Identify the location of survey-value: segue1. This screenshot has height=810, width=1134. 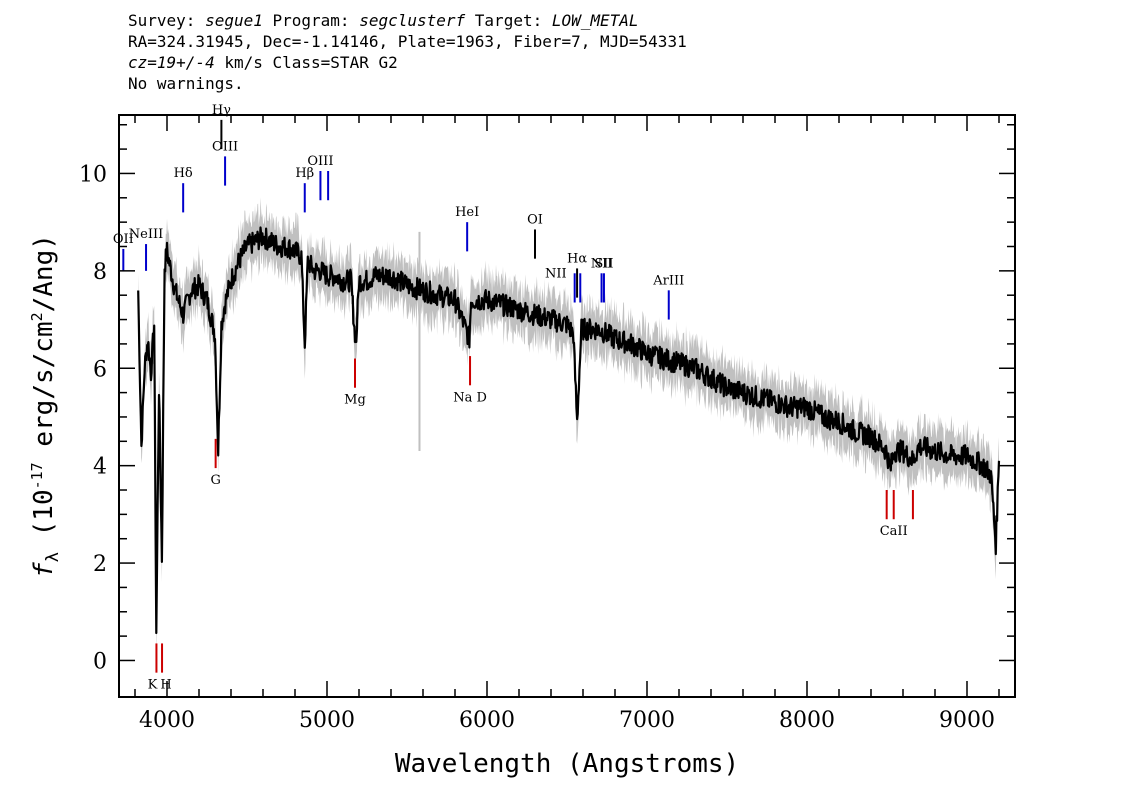
(234, 20).